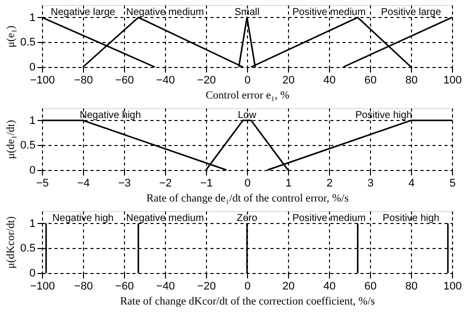 This screenshot has height=326, width=474. I want to click on x-tick-label: 3, so click(370, 184).